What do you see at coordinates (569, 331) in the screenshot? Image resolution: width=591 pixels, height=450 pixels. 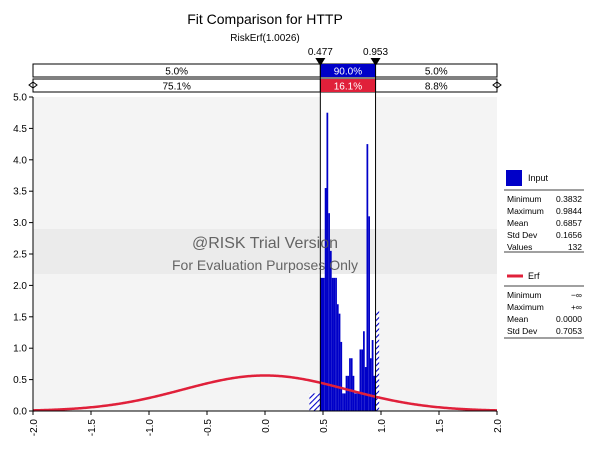 I see `legend-fit-stat-value: 0.7053` at bounding box center [569, 331].